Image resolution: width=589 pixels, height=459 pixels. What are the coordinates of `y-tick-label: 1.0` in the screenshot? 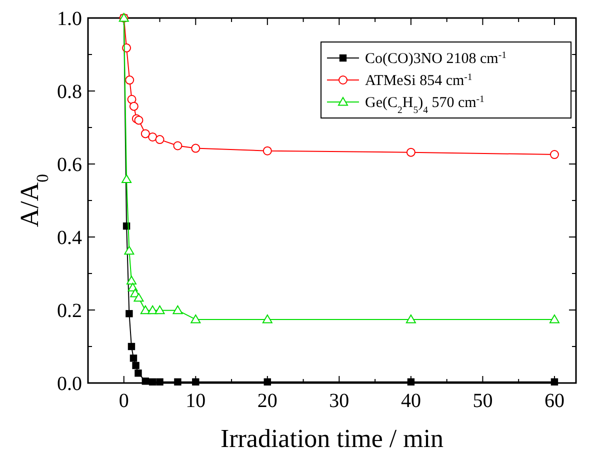 It's located at (69, 19).